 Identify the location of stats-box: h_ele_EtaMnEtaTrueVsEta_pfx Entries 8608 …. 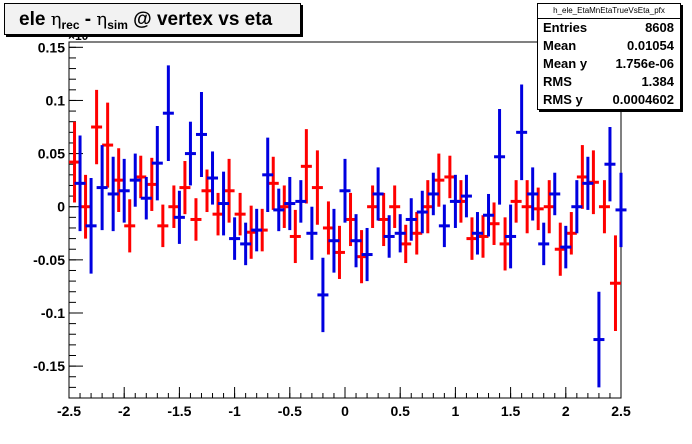
(609, 56).